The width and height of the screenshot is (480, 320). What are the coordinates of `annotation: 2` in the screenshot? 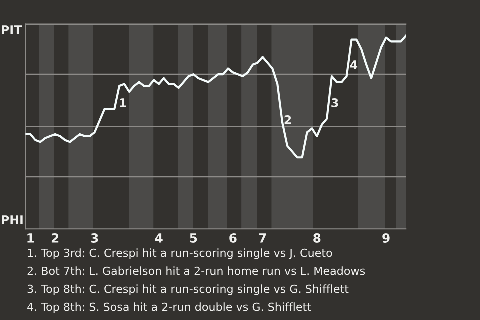 It's located at (288, 119).